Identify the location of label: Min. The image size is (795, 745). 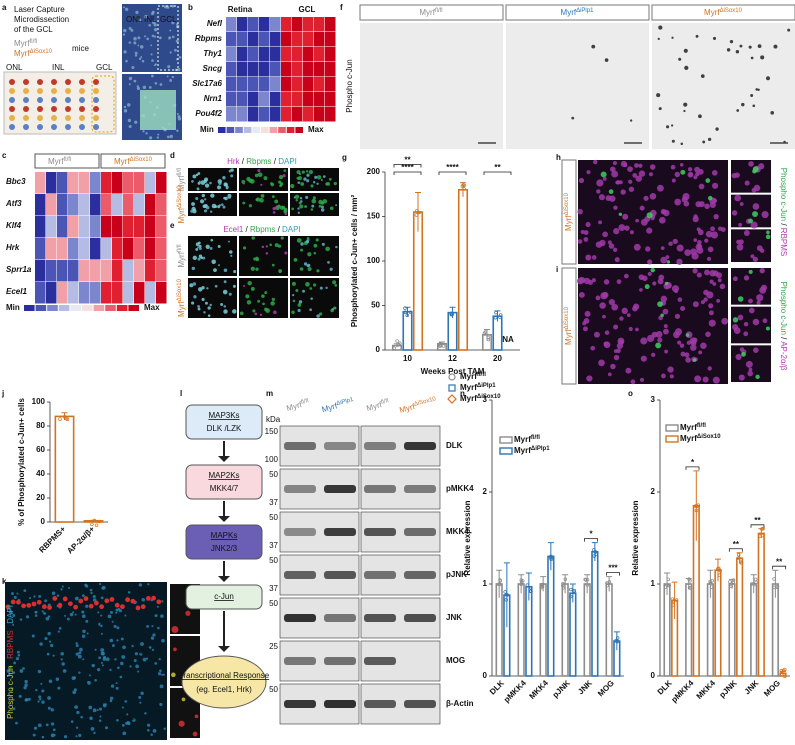
(13, 307).